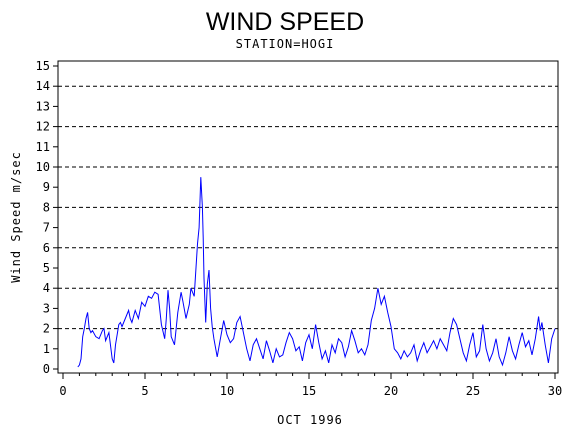 The width and height of the screenshot is (570, 430). What do you see at coordinates (555, 391) in the screenshot?
I see `x-tick-label: 30` at bounding box center [555, 391].